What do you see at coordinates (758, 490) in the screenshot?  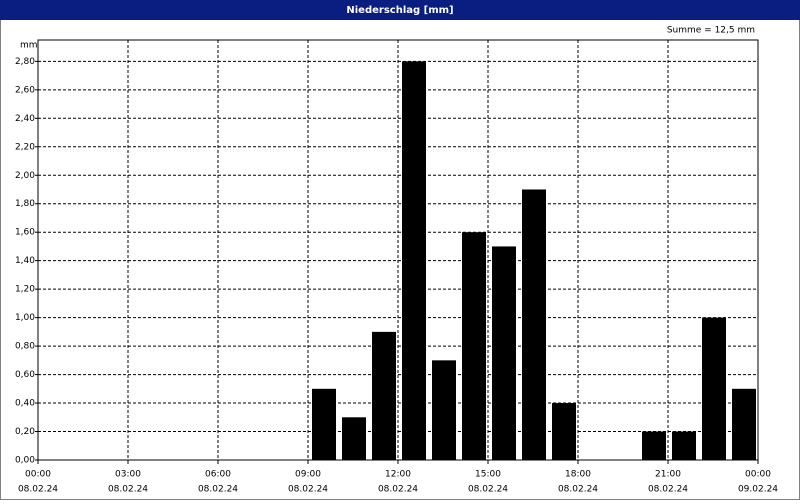 I see `x-tick-date: 09.02.24` at bounding box center [758, 490].